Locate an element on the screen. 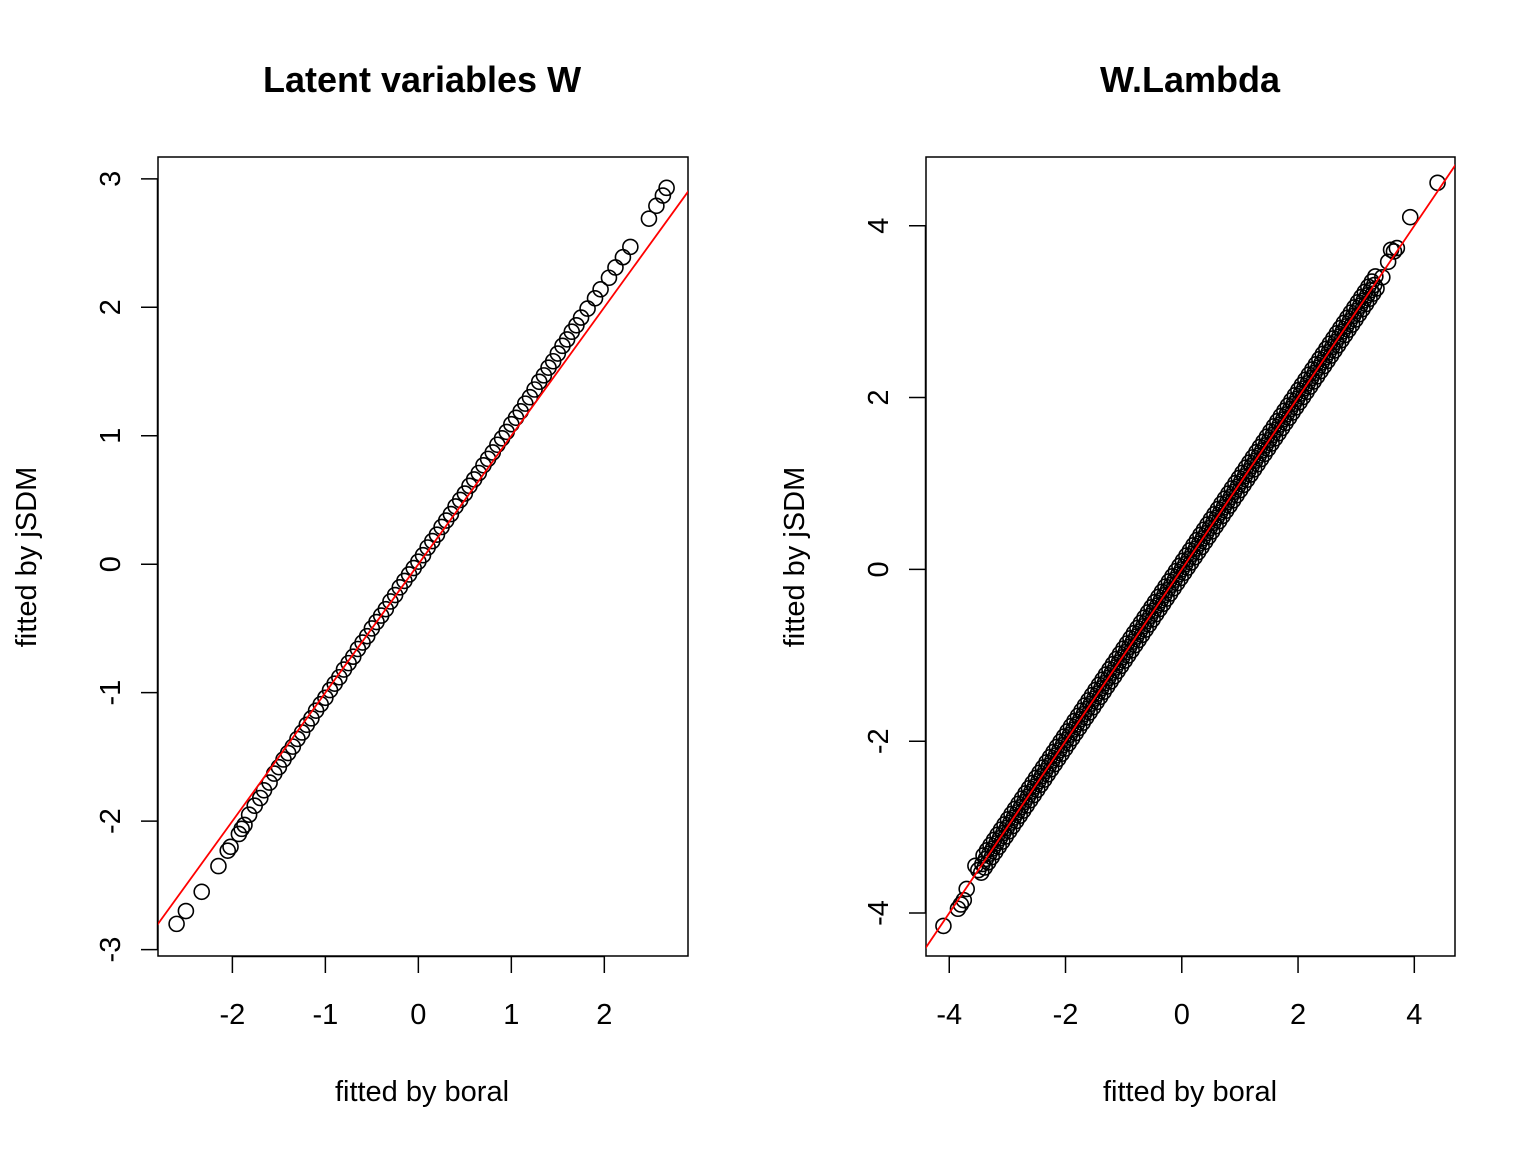 Image resolution: width=1536 pixels, height=1152 pixels. y-tick-label: -1 is located at coordinates (111, 693).